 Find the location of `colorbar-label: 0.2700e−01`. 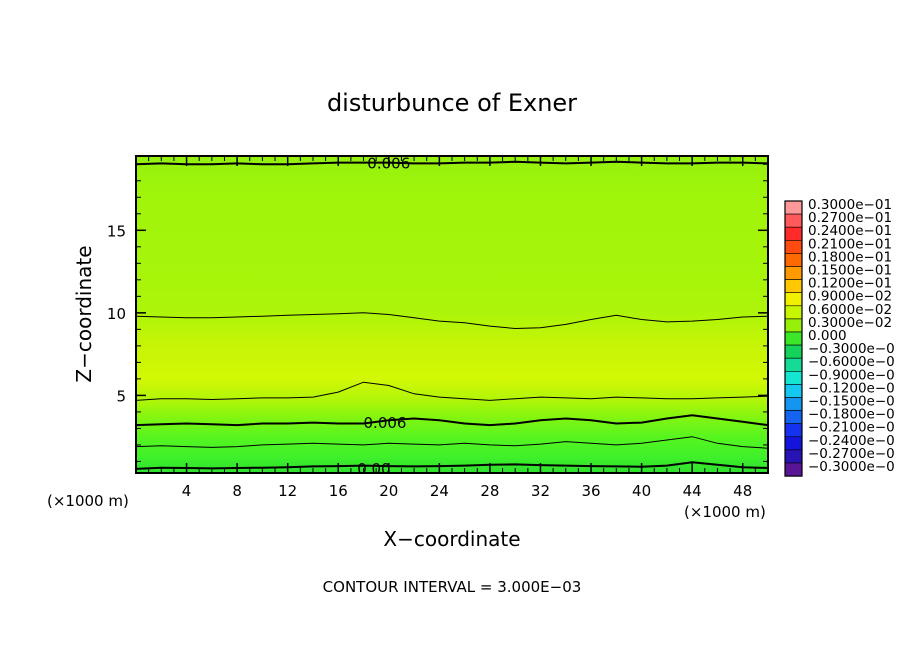

colorbar-label: 0.2700e−01 is located at coordinates (850, 218).